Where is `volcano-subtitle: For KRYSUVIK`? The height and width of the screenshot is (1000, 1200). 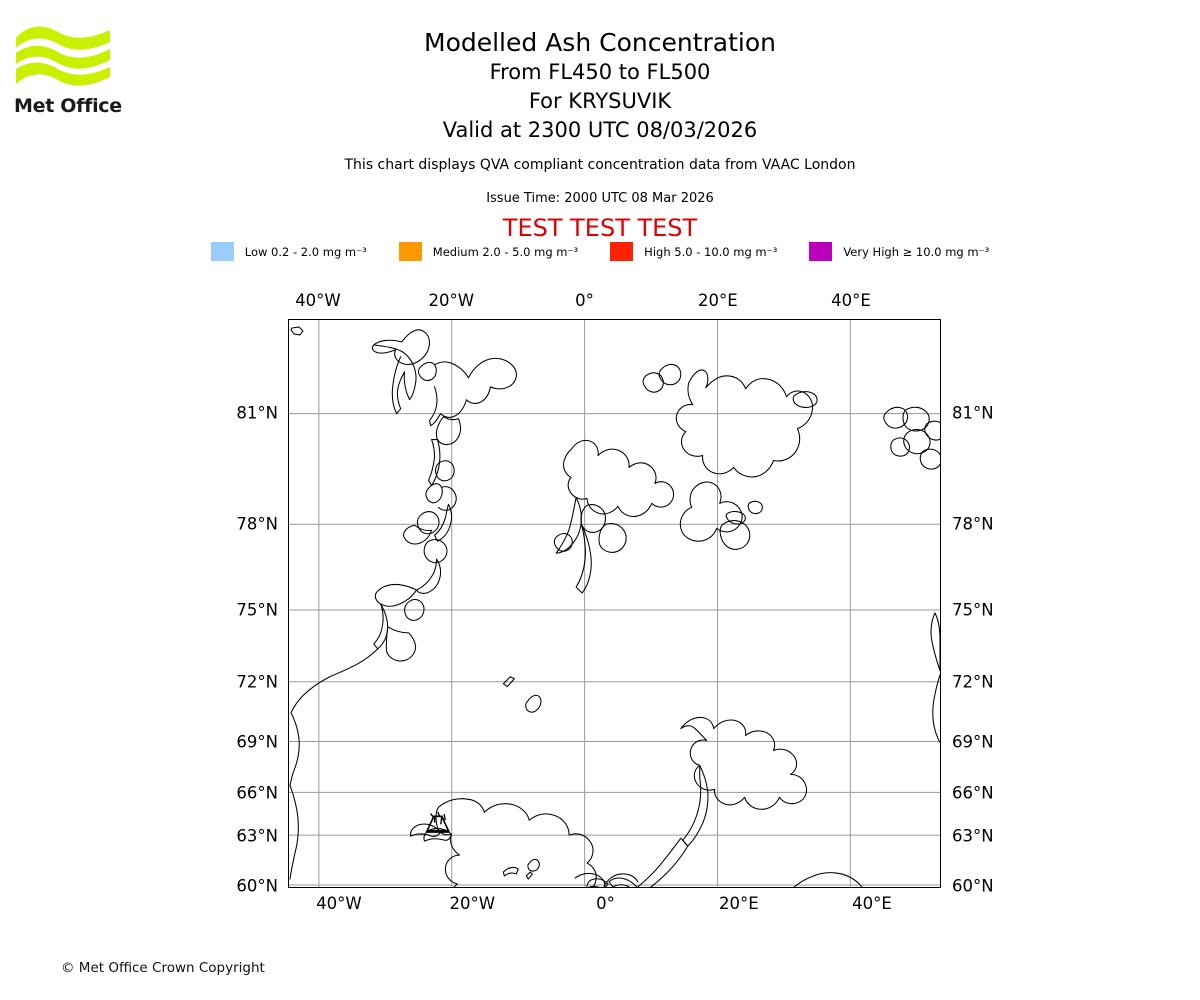 volcano-subtitle: For KRYSUVIK is located at coordinates (600, 101).